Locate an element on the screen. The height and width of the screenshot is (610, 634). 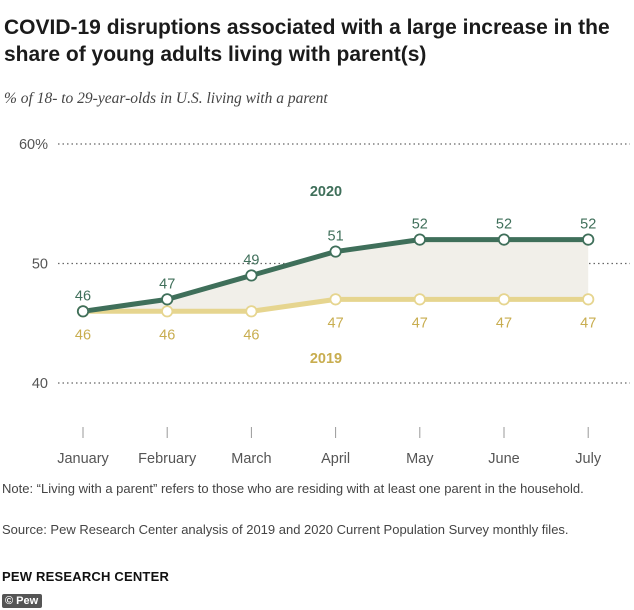
data-label-2020: 49 is located at coordinates (251, 260).